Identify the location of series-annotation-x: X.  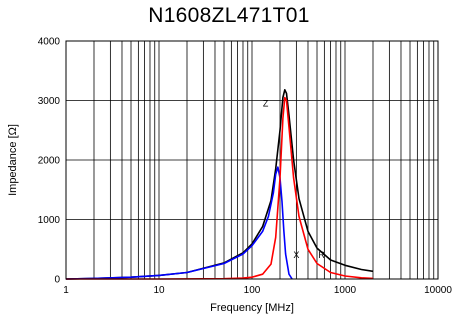
(296, 255).